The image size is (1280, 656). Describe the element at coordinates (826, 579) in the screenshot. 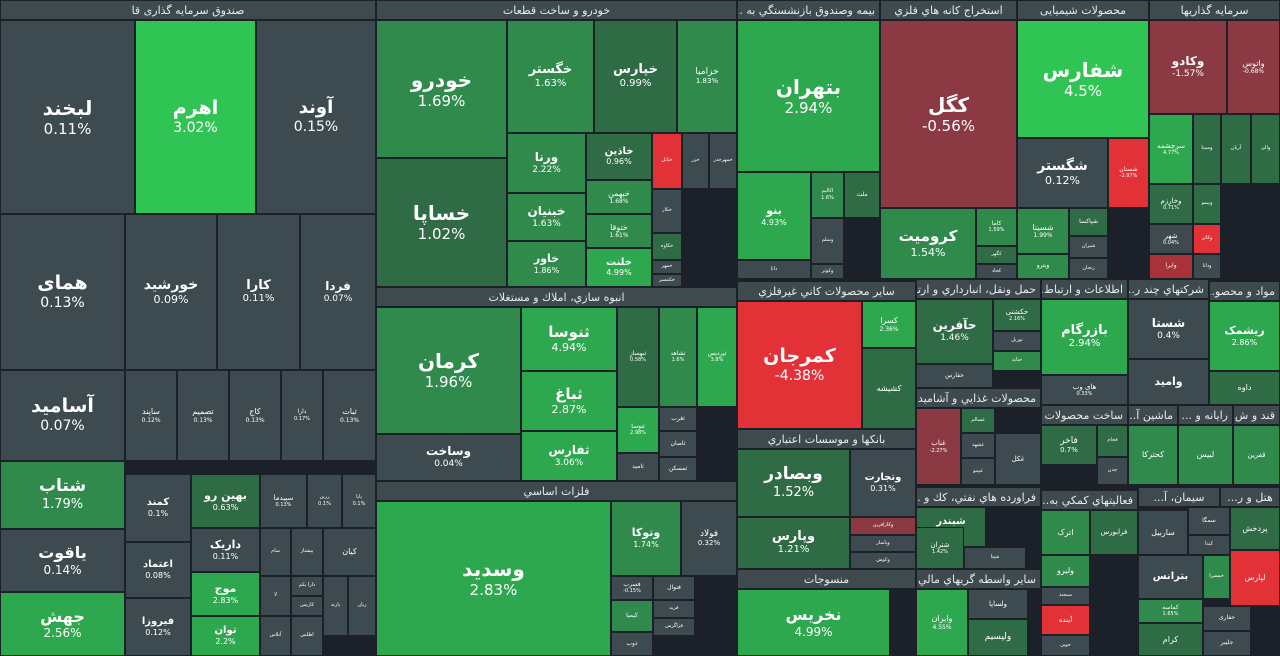

I see `sector-header-textile: منسوجات` at that location.